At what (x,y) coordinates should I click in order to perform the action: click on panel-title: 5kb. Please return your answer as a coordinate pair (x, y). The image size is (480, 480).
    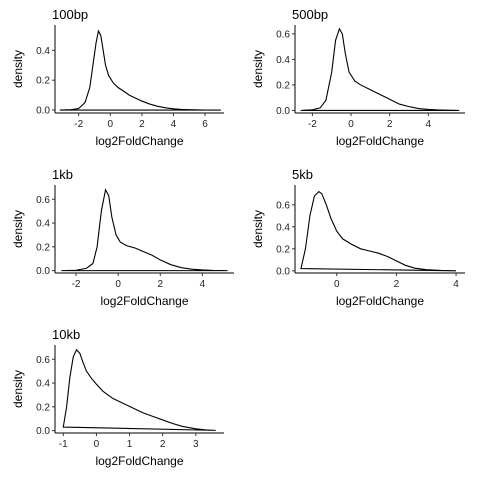
    Looking at the image, I should click on (302, 174).